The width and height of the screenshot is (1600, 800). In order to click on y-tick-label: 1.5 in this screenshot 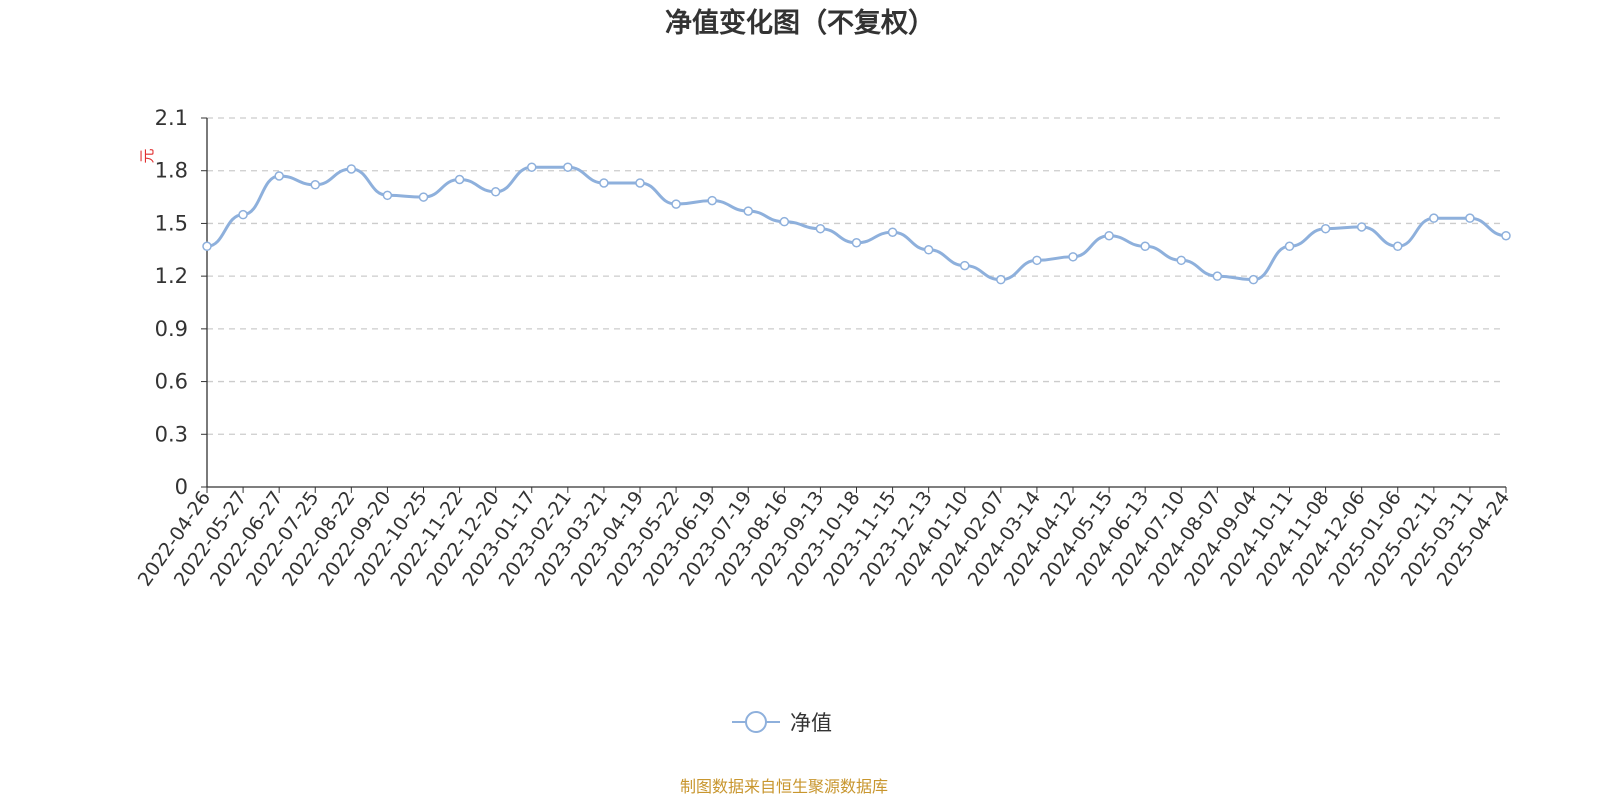, I will do `click(171, 223)`.